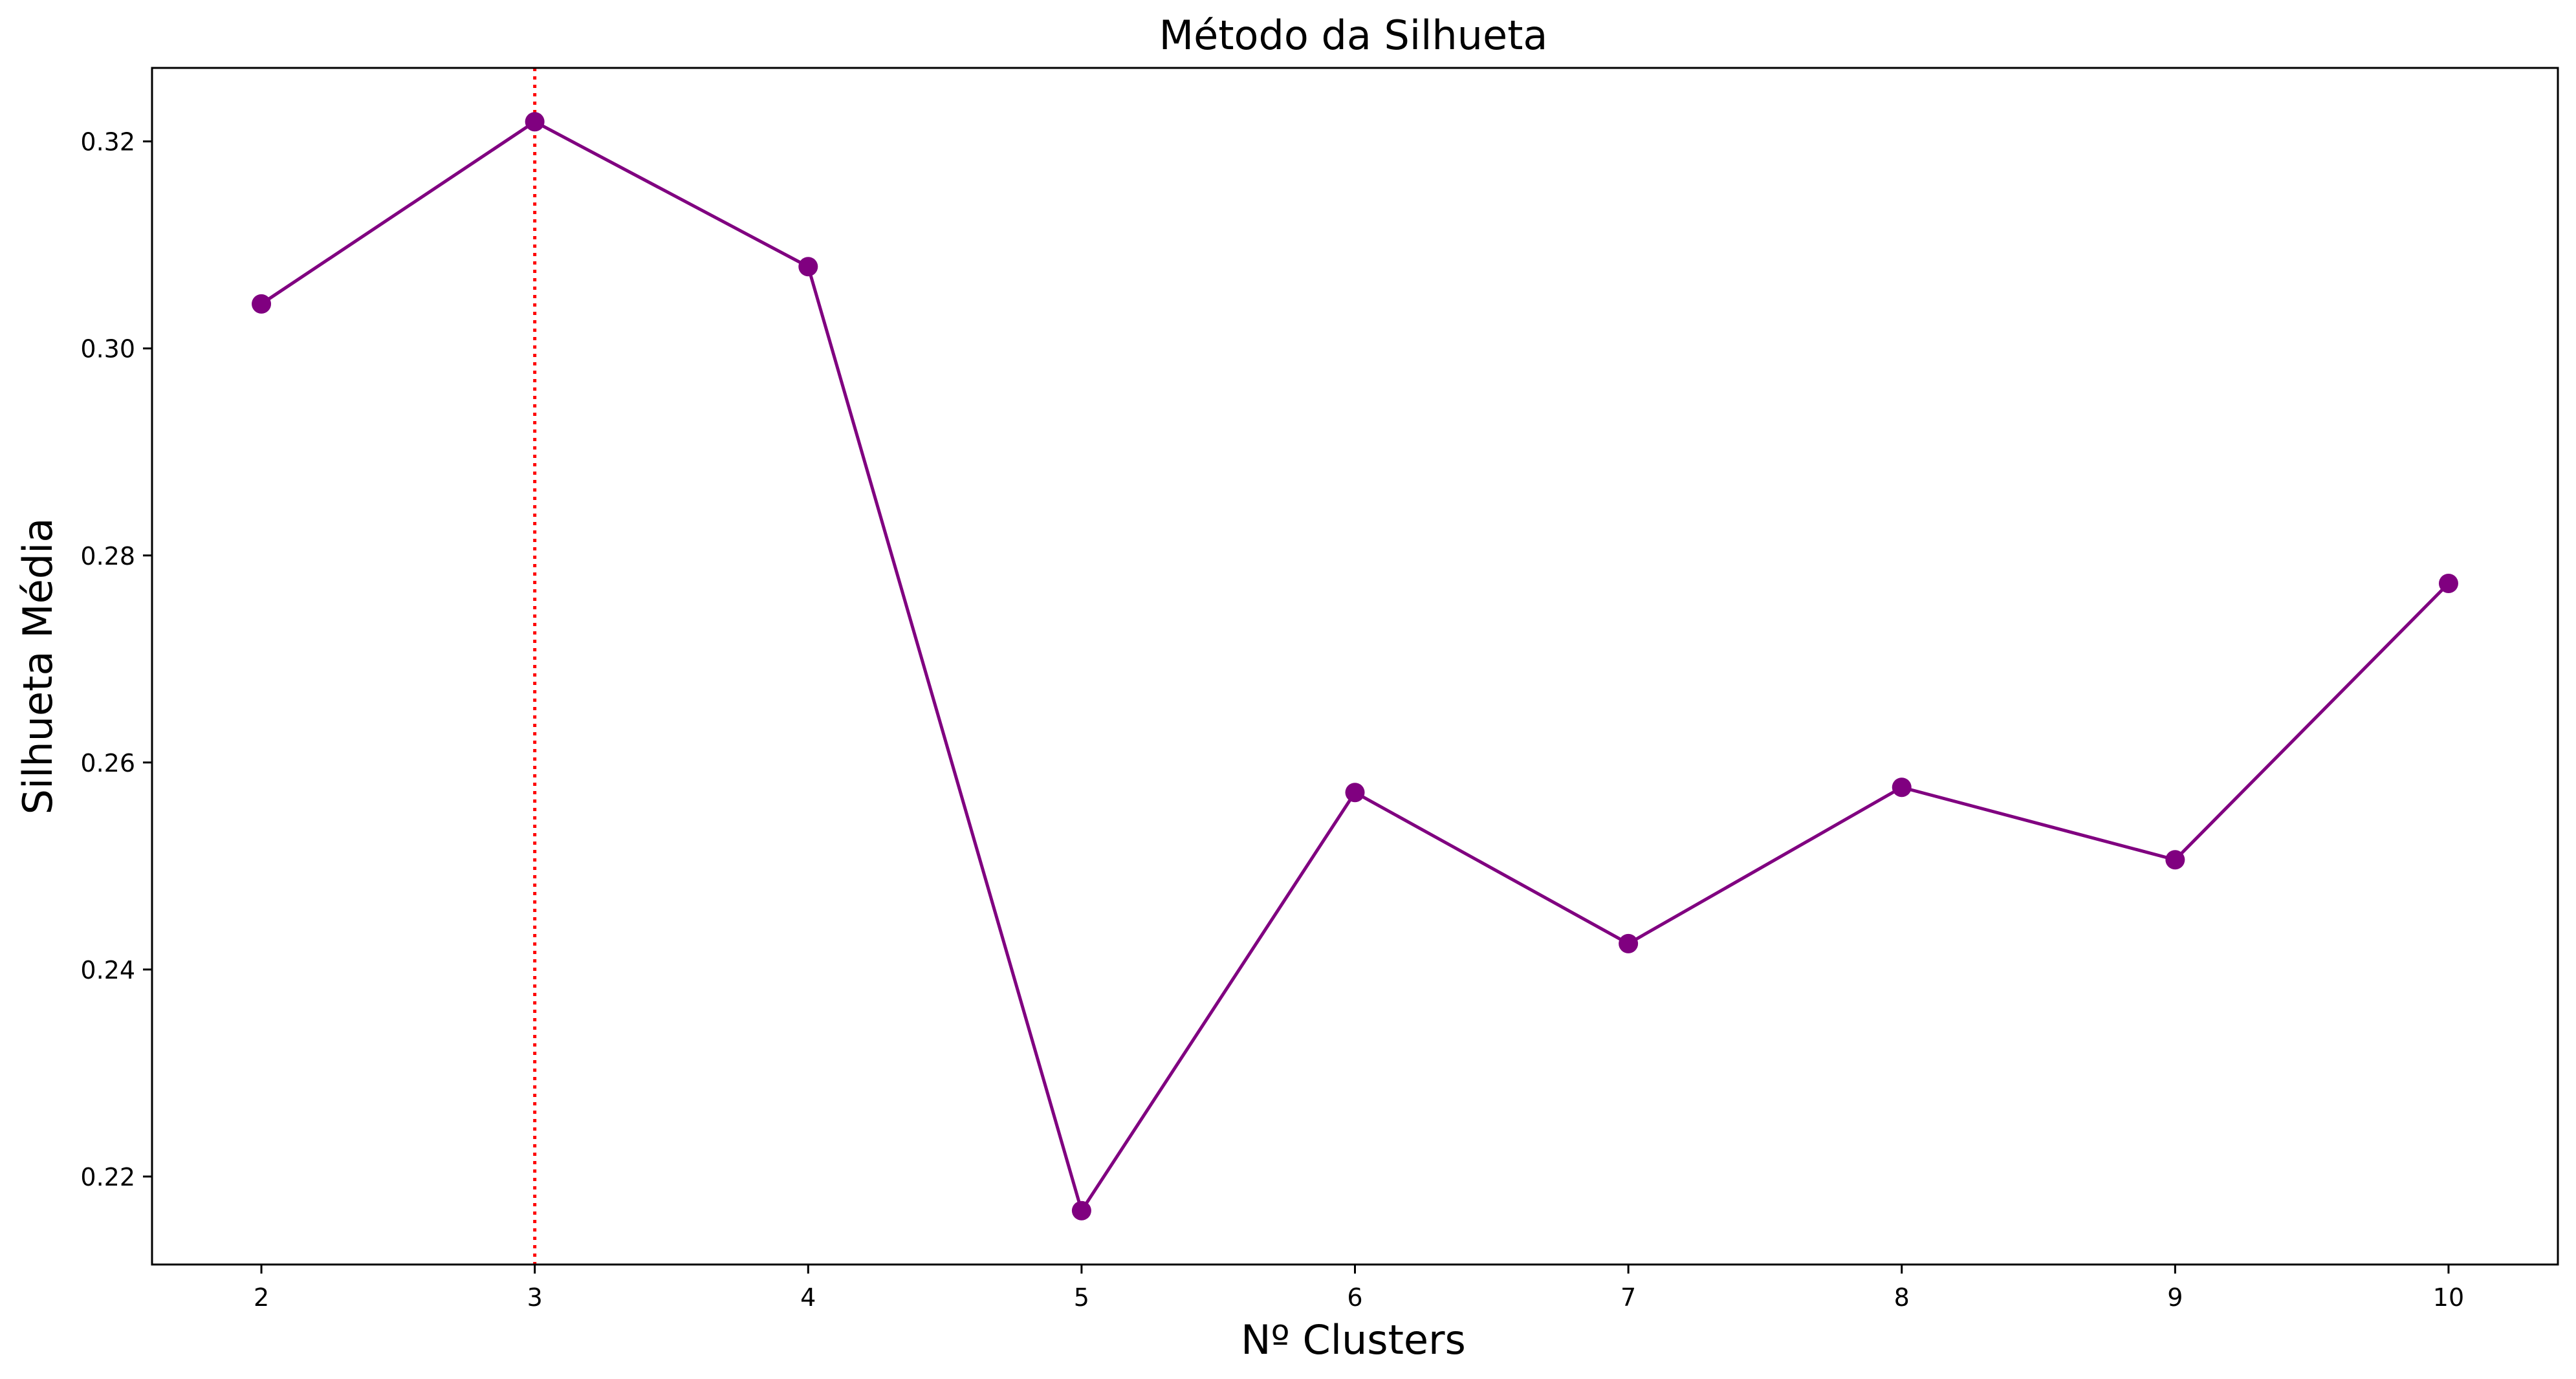 This screenshot has width=2576, height=1379. I want to click on x-axis-label: Nº Clusters, so click(1353, 1339).